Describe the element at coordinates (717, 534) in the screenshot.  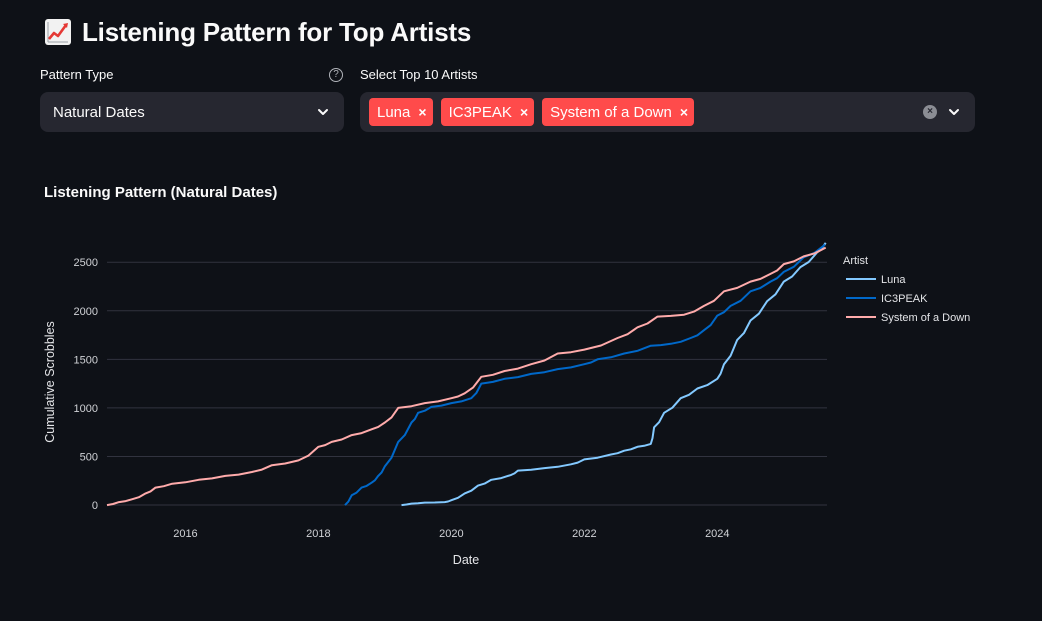
I see `x-tick-label: 2024` at that location.